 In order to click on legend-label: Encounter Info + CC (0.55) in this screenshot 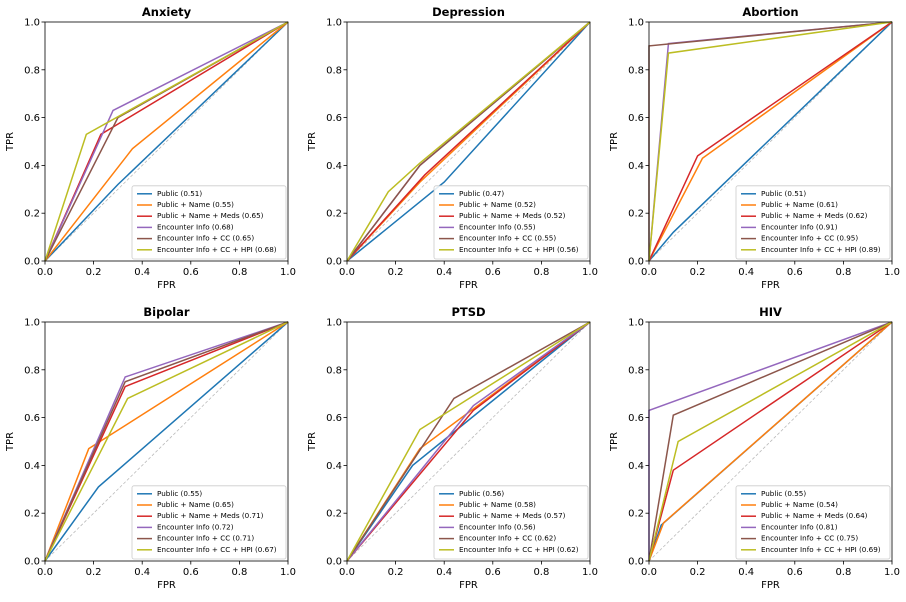, I will do `click(507, 238)`.